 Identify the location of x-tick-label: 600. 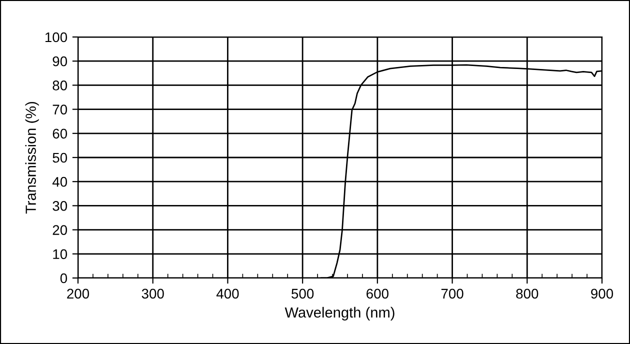
(377, 293).